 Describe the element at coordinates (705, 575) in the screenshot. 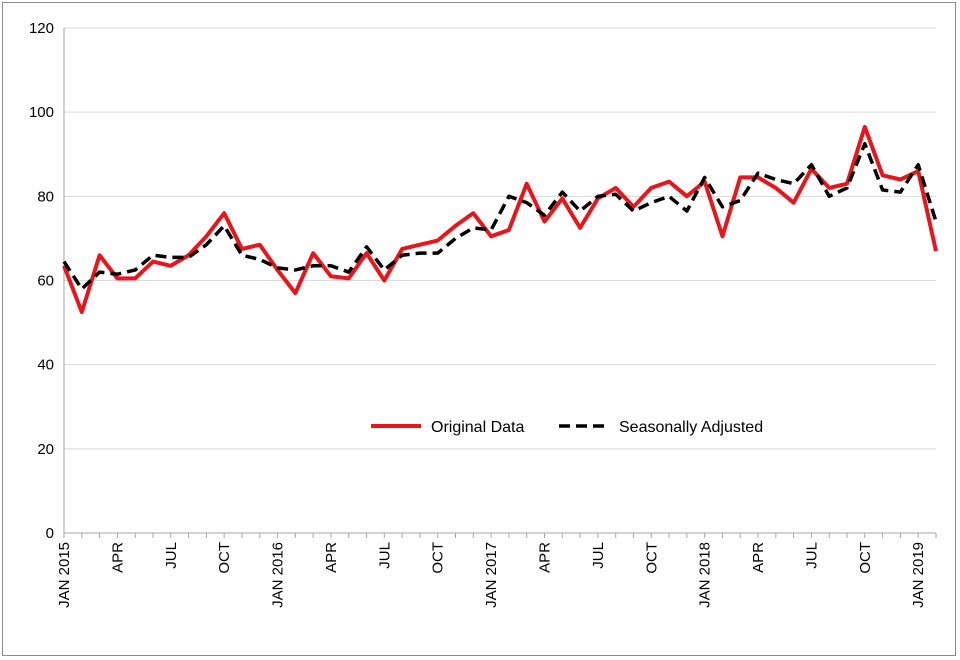

I see `x-tick-label: JAN 2018` at that location.